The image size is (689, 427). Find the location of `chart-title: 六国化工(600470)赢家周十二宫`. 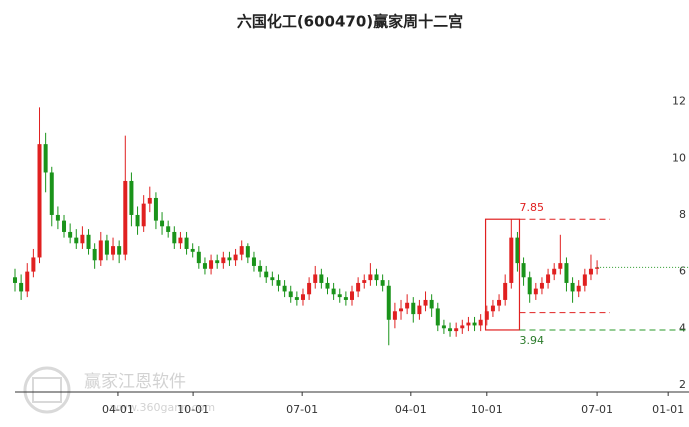

chart-title: 六国化工(600470)赢家周十二宫 is located at coordinates (350, 22).